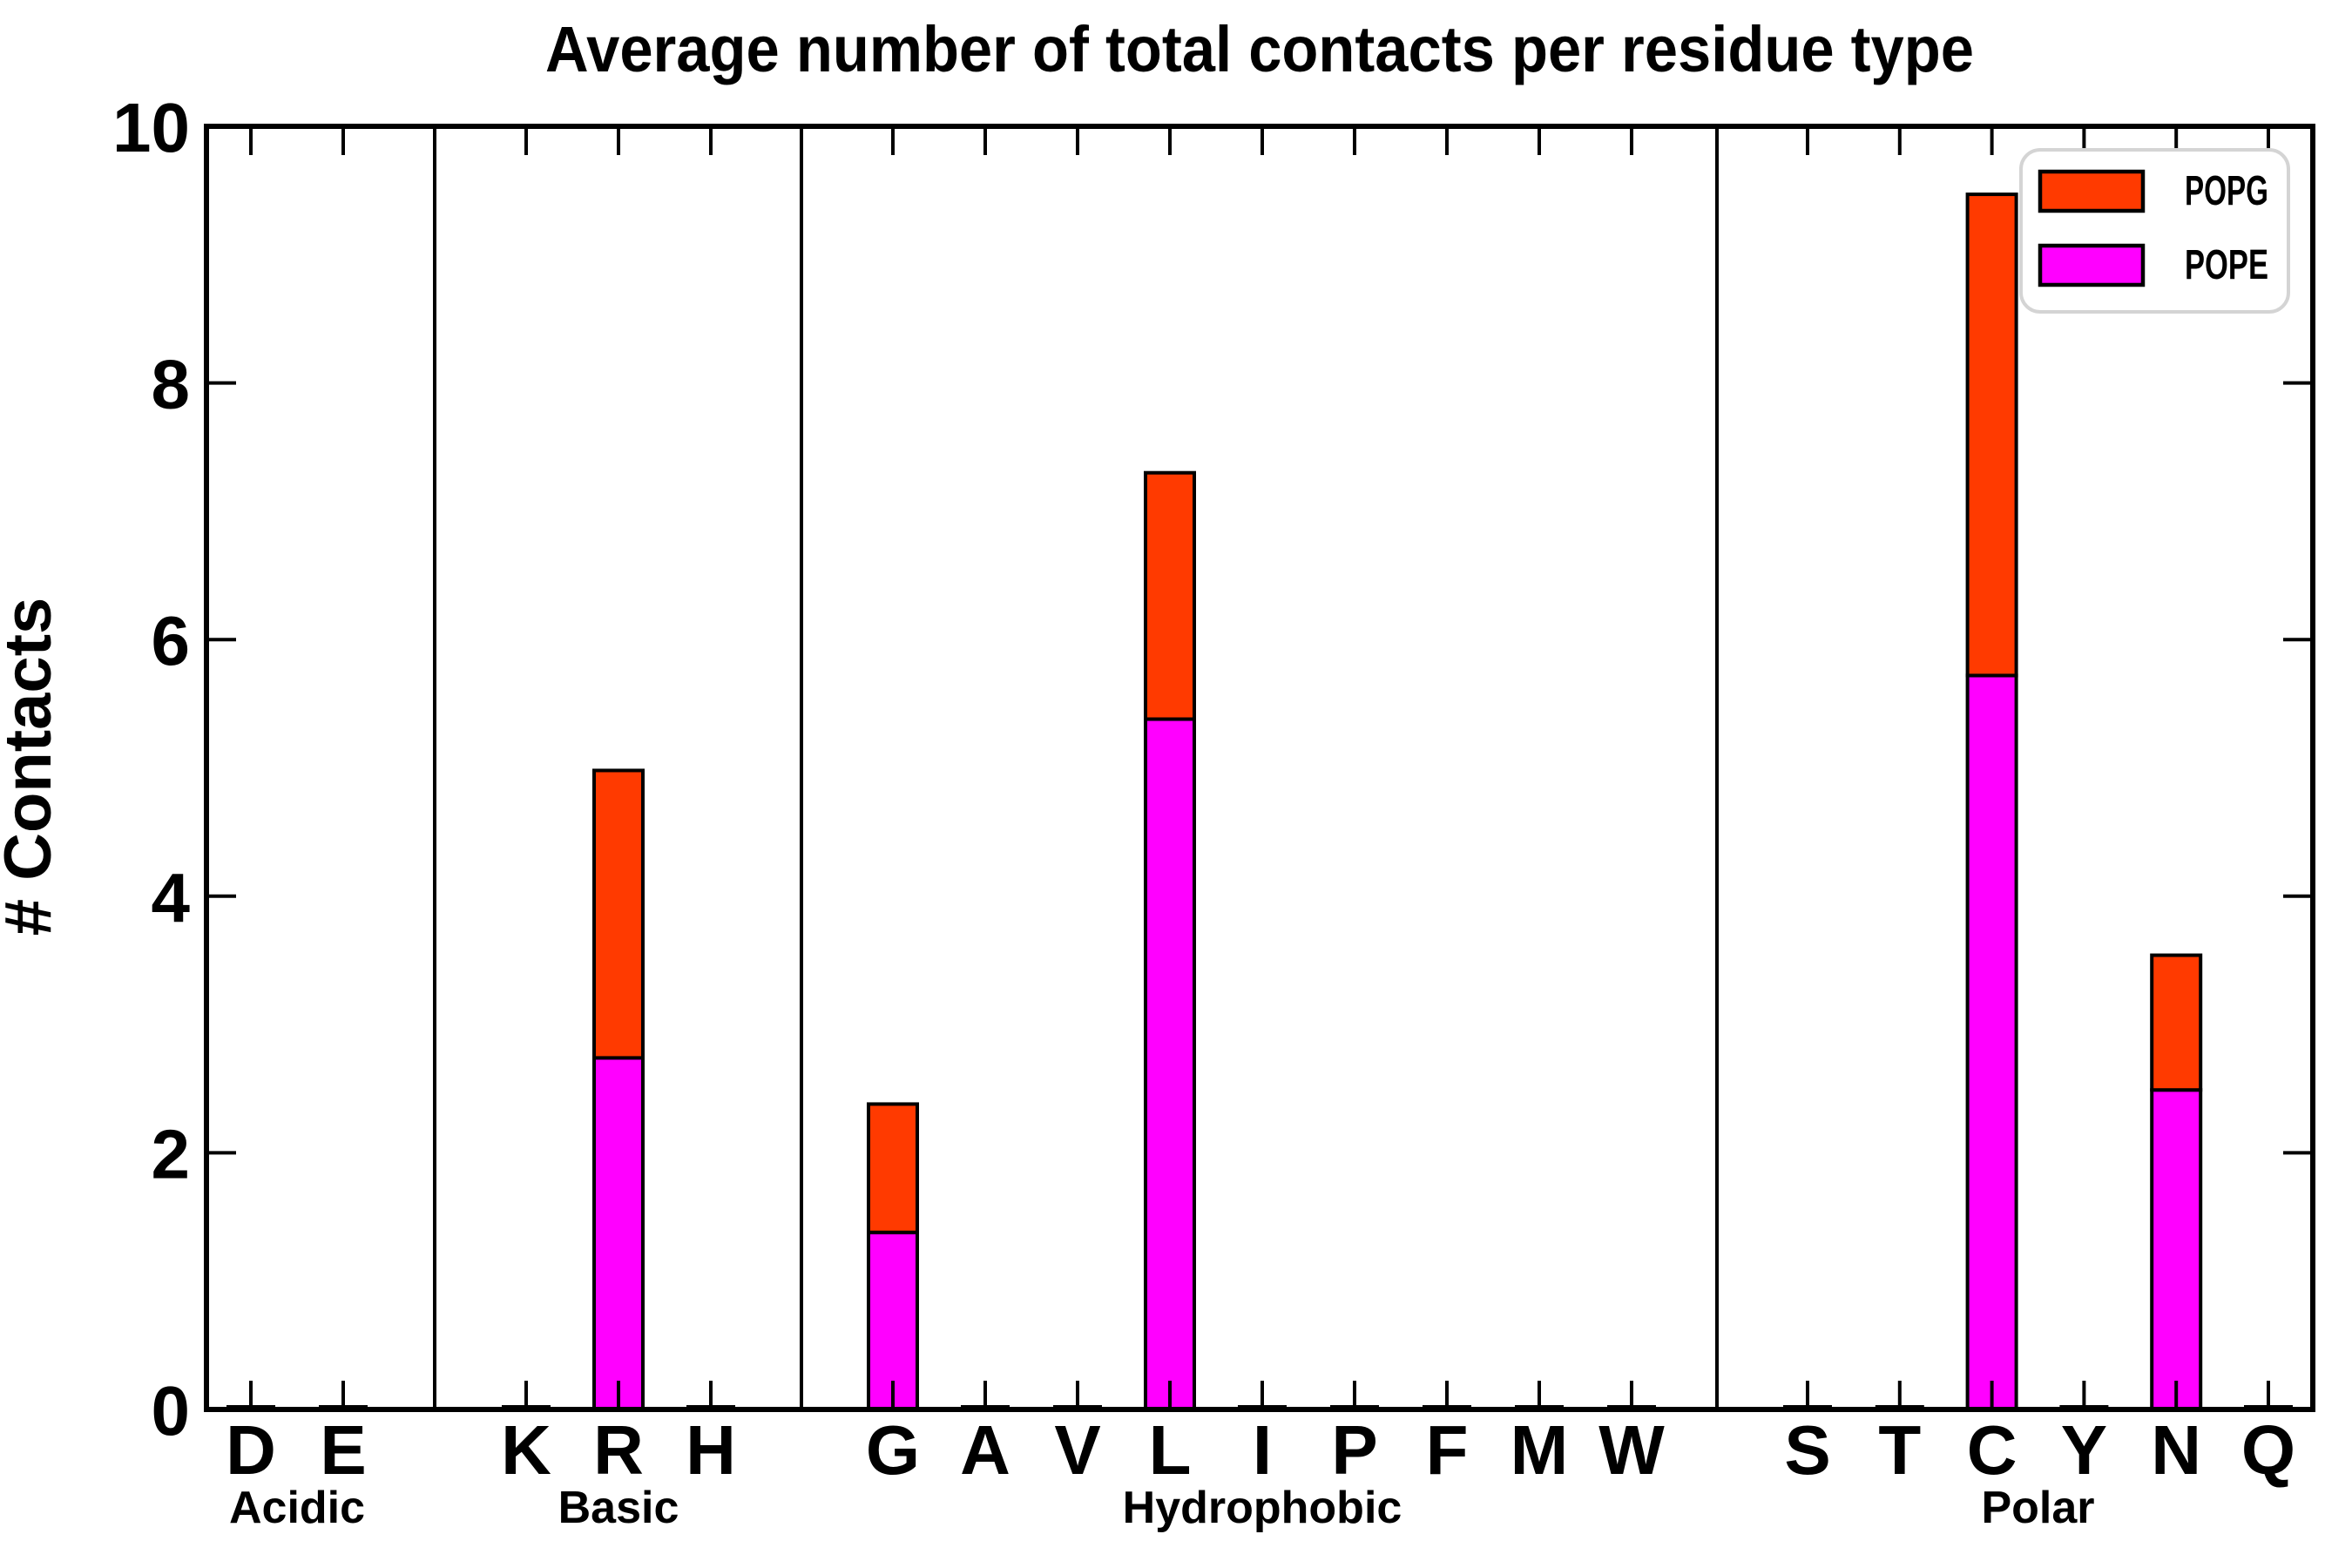  I want to click on x-tick-label-Y: Y, so click(2084, 1450).